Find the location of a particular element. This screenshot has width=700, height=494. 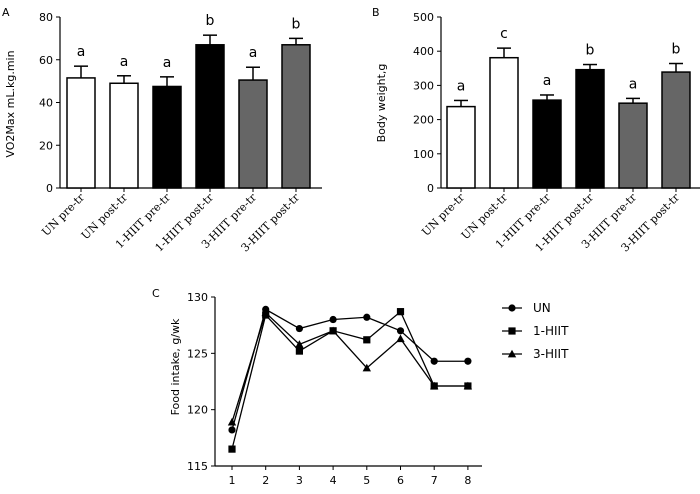

panel-c-legend: UN 1-HIIT 3-HIIT is located at coordinates (535, 331).